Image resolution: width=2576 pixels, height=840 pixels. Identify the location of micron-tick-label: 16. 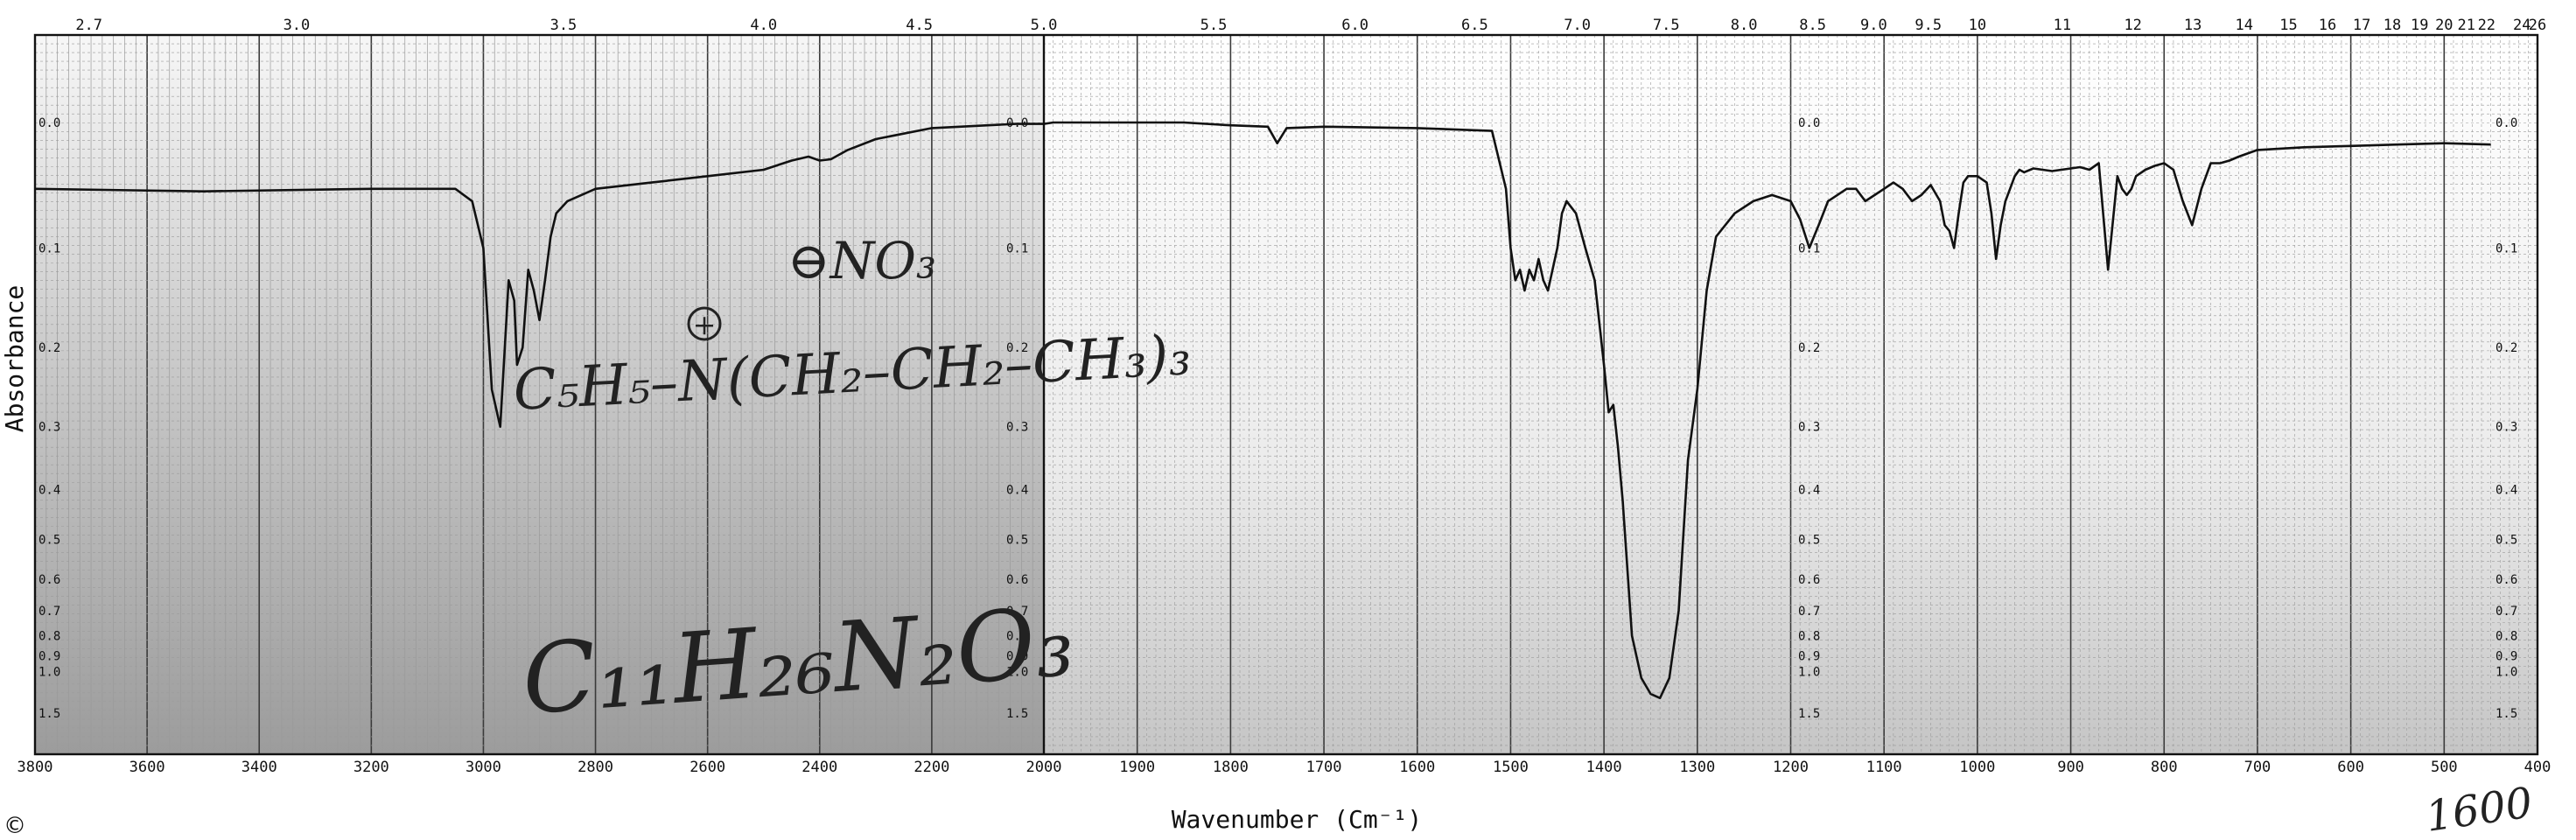
(2327, 25).